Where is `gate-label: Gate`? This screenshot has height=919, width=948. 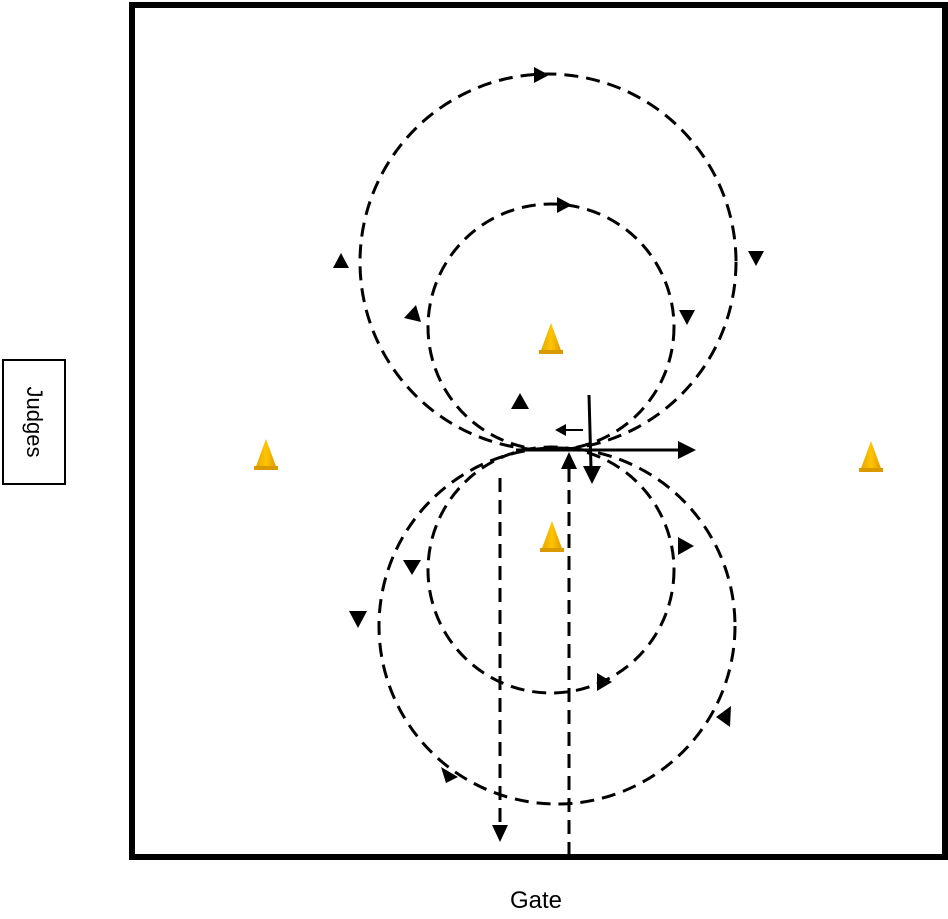
gate-label: Gate is located at coordinates (536, 900).